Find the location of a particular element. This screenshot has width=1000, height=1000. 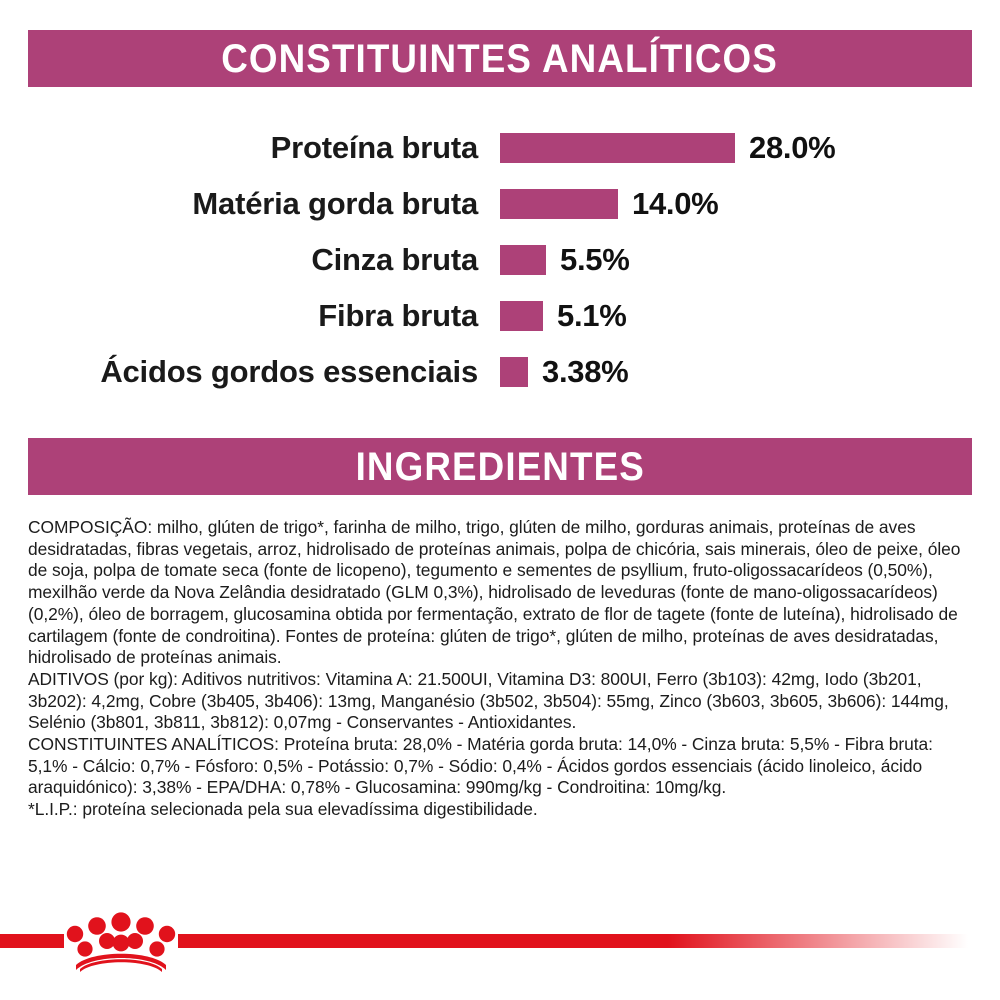

chart-row: Cinza bruta 5.5% is located at coordinates (500, 260).